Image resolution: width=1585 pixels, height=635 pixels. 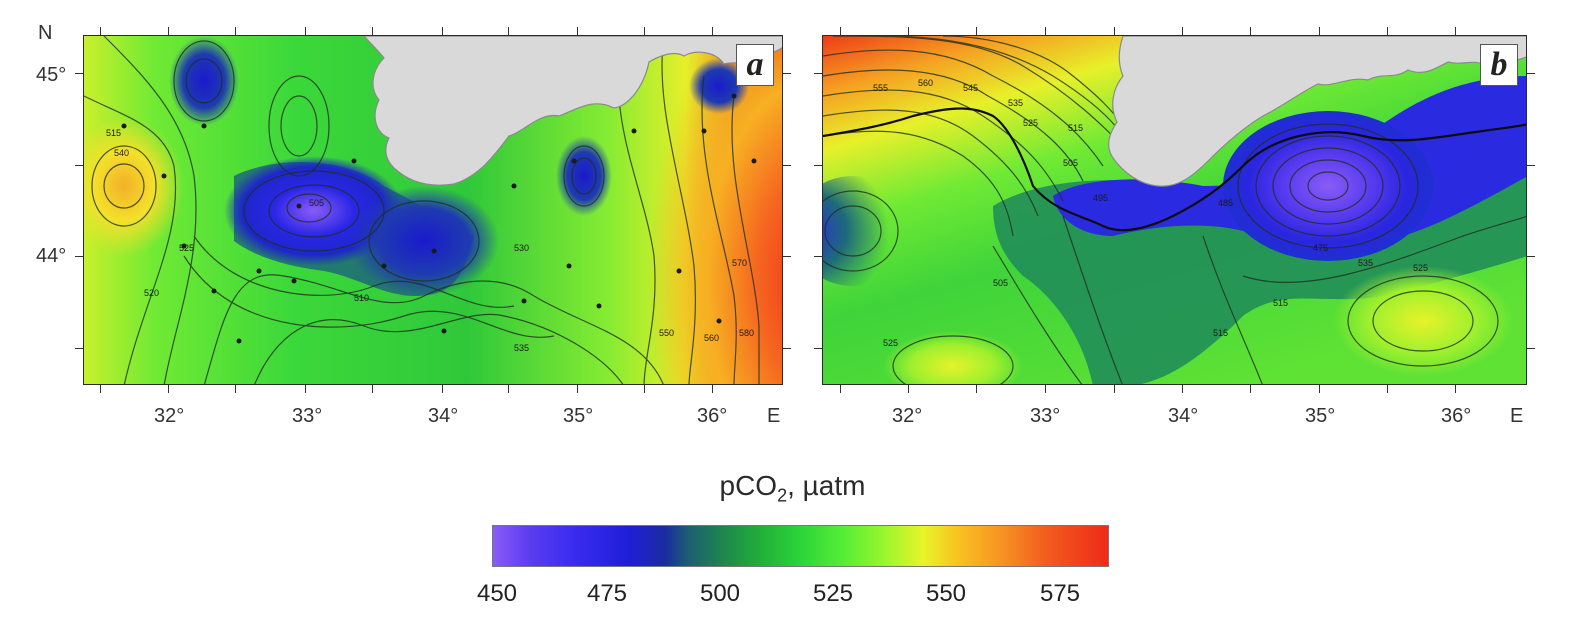 I want to click on lat-label-44: 44°, so click(x=51, y=256).